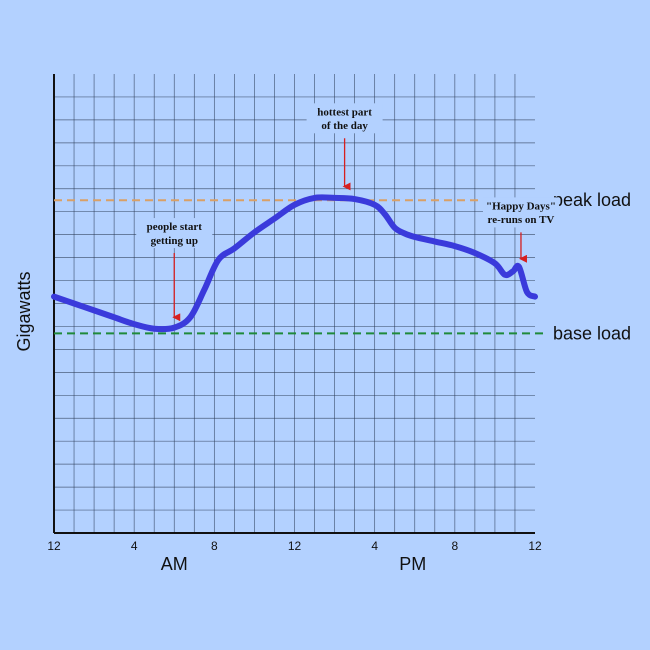  I want to click on annotation-3: "Happy Days" re-runs on TV, so click(520, 230).